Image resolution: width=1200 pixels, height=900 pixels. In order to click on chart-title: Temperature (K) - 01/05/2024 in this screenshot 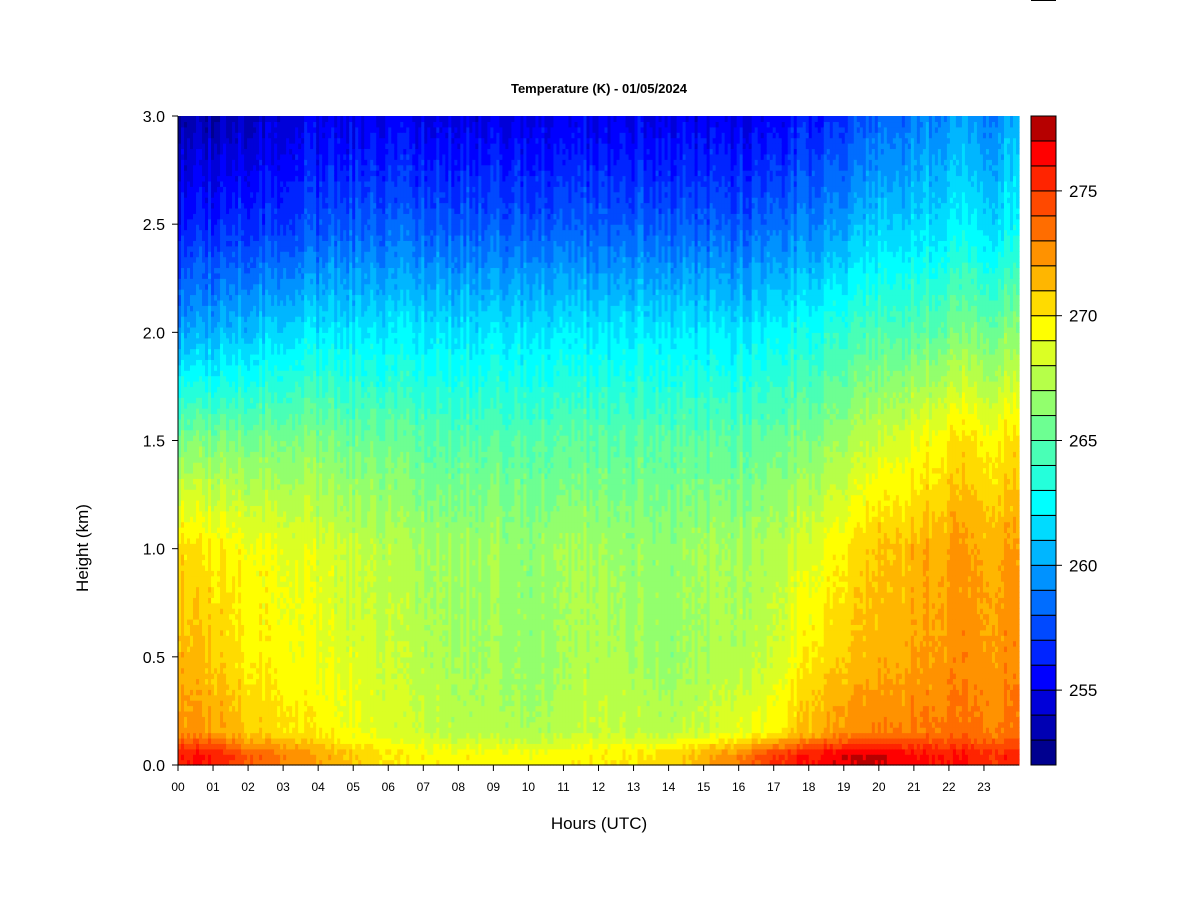, I will do `click(599, 88)`.